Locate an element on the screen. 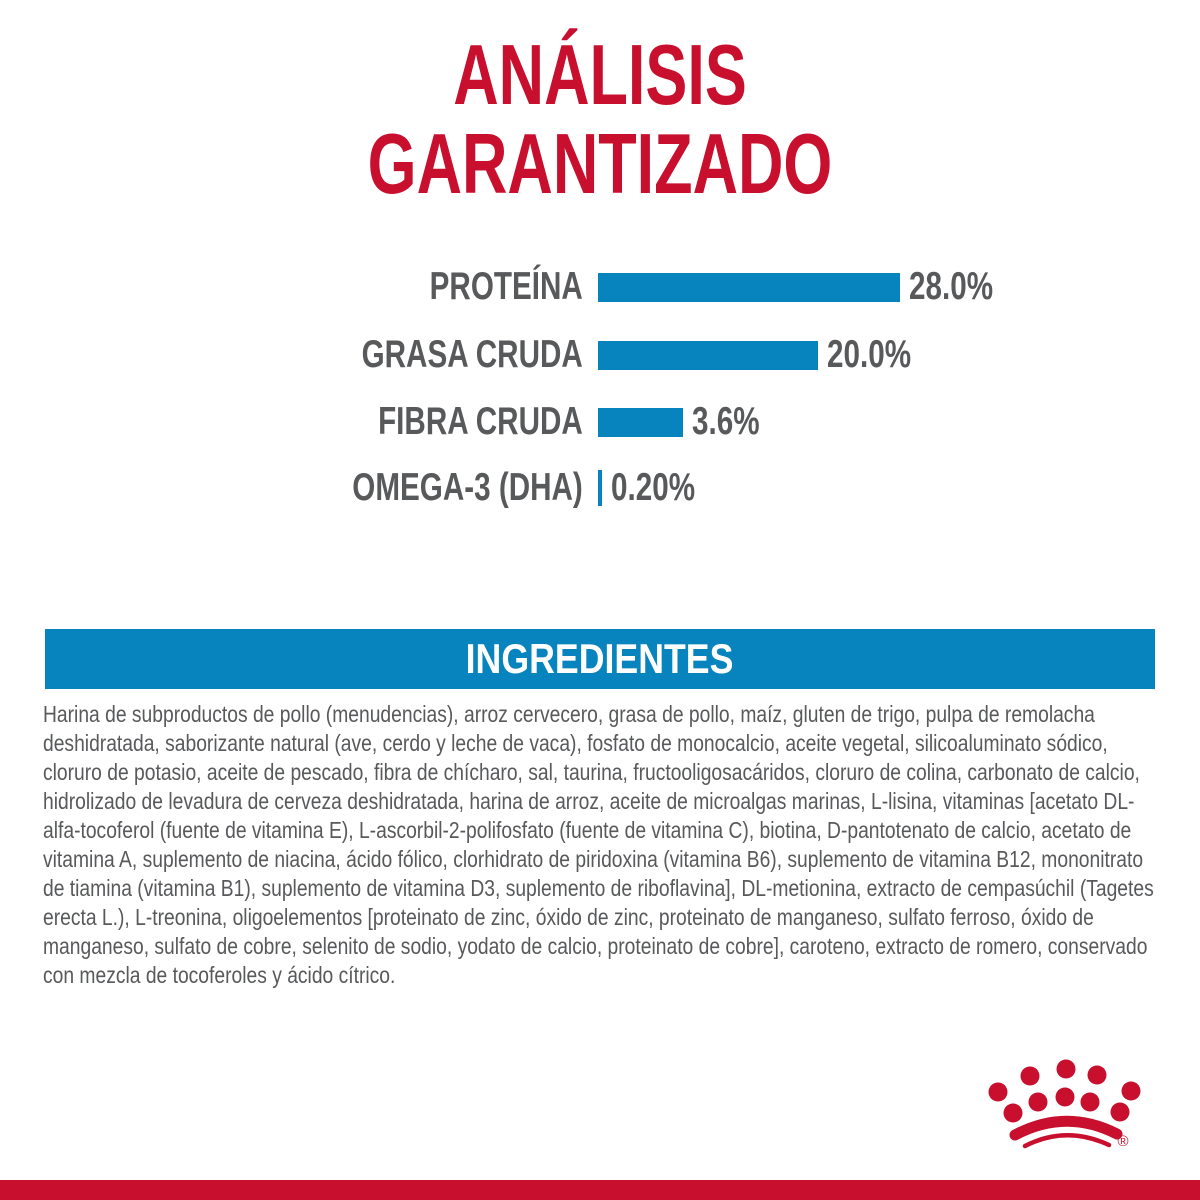 This screenshot has width=1200, height=1200. title-line-1: ANÁLISIS is located at coordinates (600, 75).